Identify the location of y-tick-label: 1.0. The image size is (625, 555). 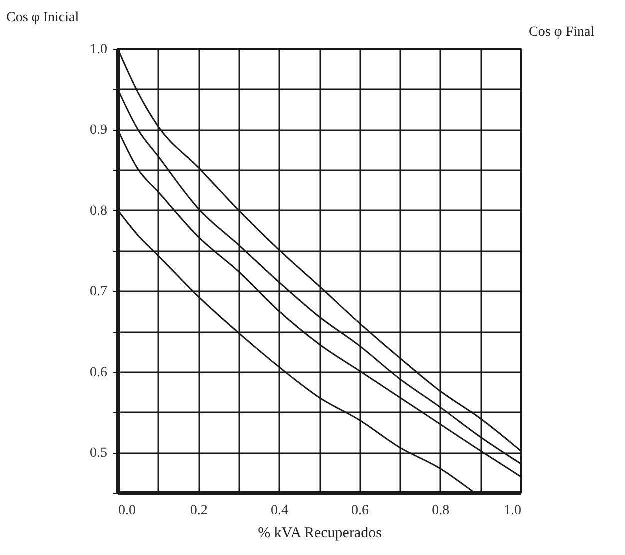
(99, 50).